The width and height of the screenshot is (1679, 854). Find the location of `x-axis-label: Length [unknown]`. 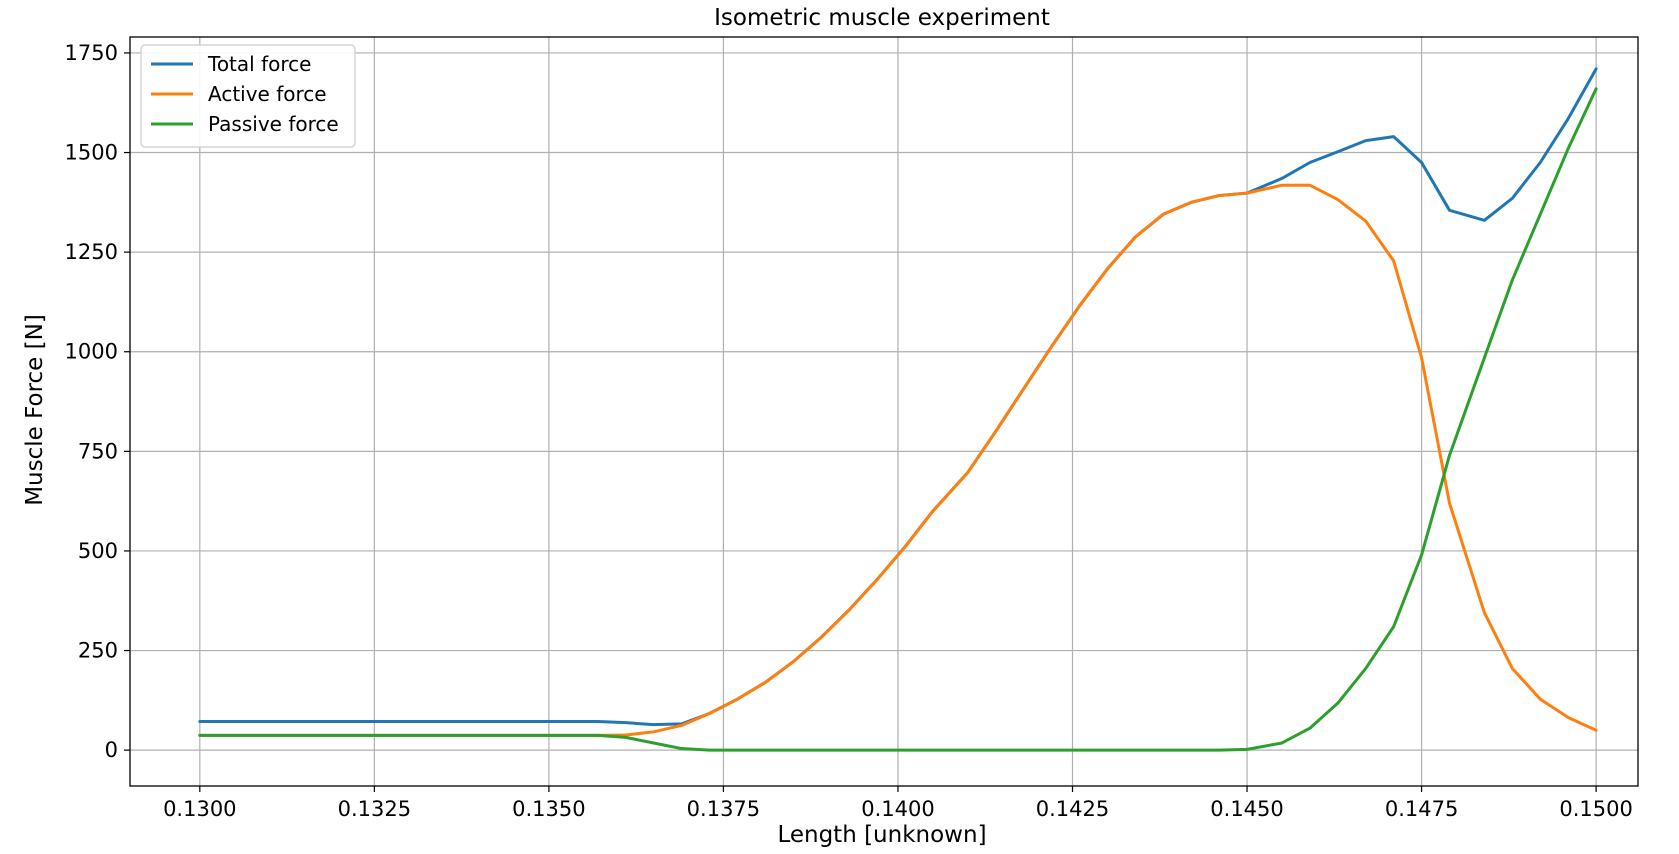

x-axis-label: Length [unknown] is located at coordinates (881, 835).